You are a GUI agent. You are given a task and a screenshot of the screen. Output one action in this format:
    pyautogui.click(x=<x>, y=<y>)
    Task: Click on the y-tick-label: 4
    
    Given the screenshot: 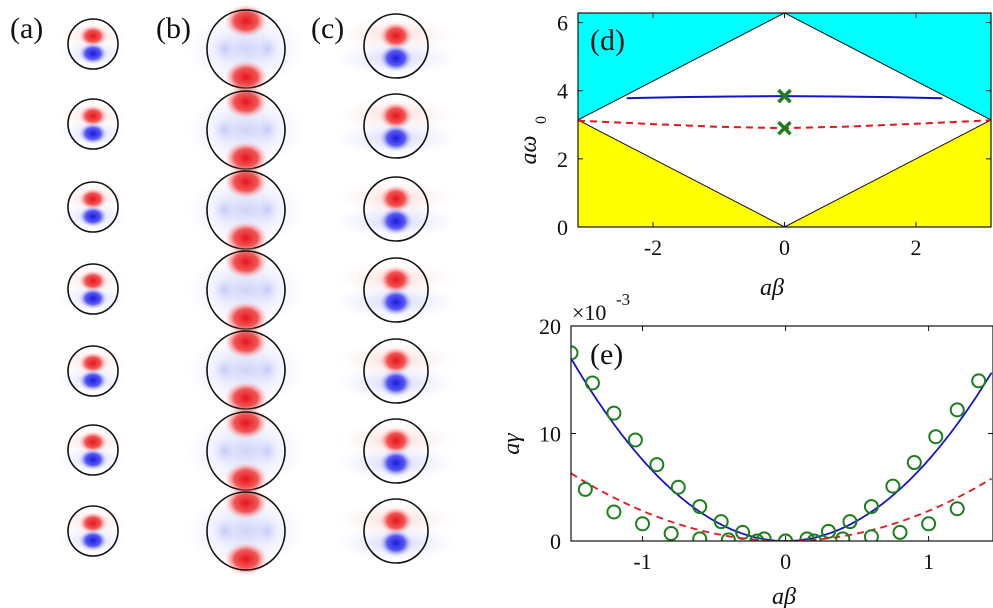 What is the action you would take?
    pyautogui.click(x=562, y=91)
    